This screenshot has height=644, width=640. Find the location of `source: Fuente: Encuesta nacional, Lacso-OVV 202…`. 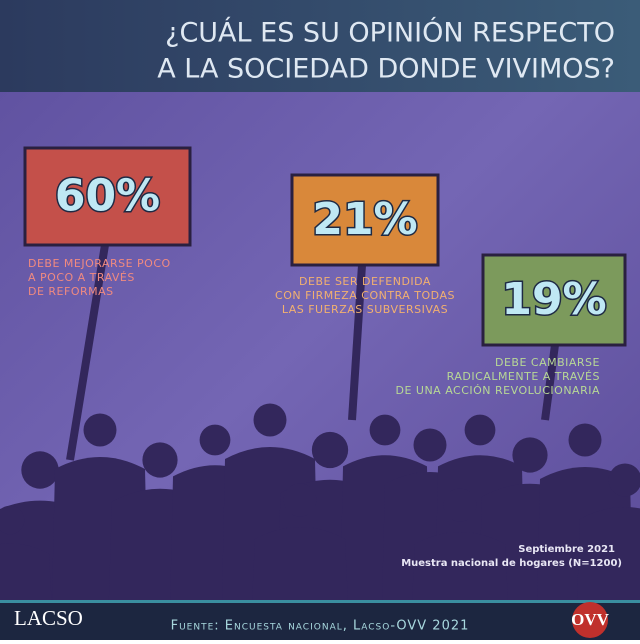

source: Fuente: Encuesta nacional, Lacso-OVV 202… is located at coordinates (320, 626).